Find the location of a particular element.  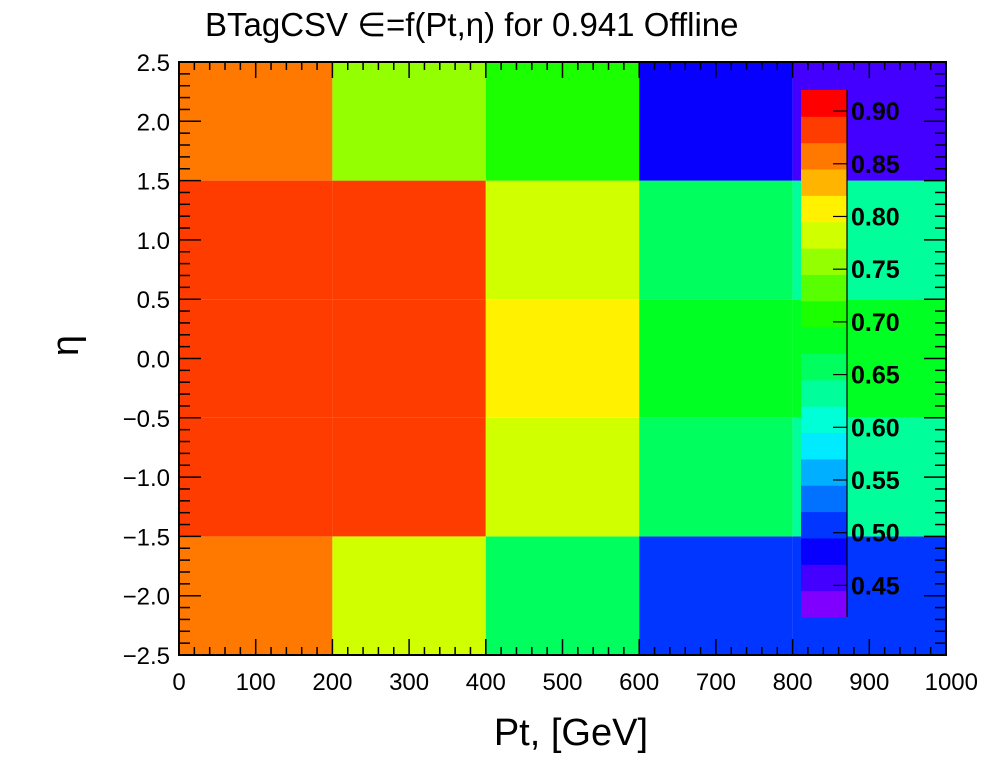

y-tick-label: −1.5 is located at coordinates (146, 537).